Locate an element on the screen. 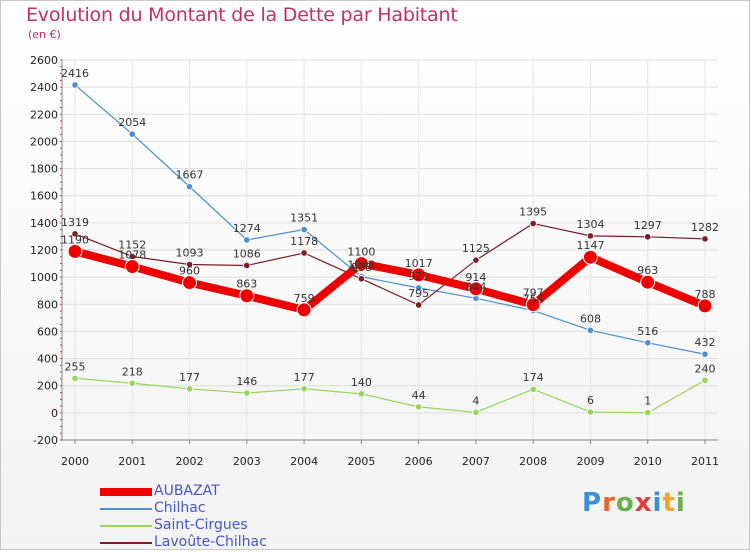 The width and height of the screenshot is (750, 552). point-saint-cirgues-2011 is located at coordinates (705, 380).